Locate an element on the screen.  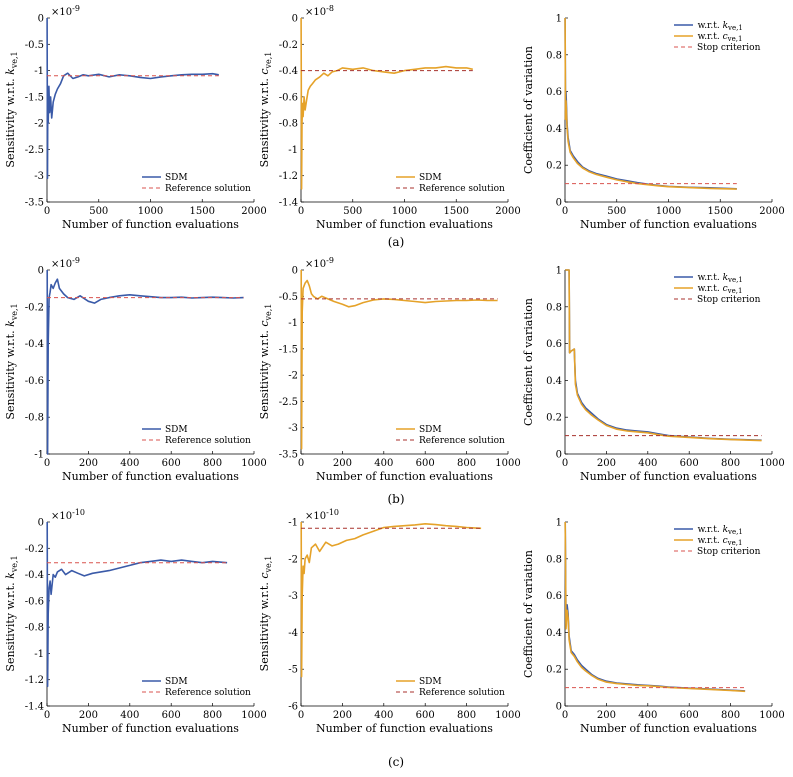
x-tick-label: 500 is located at coordinates (352, 211).